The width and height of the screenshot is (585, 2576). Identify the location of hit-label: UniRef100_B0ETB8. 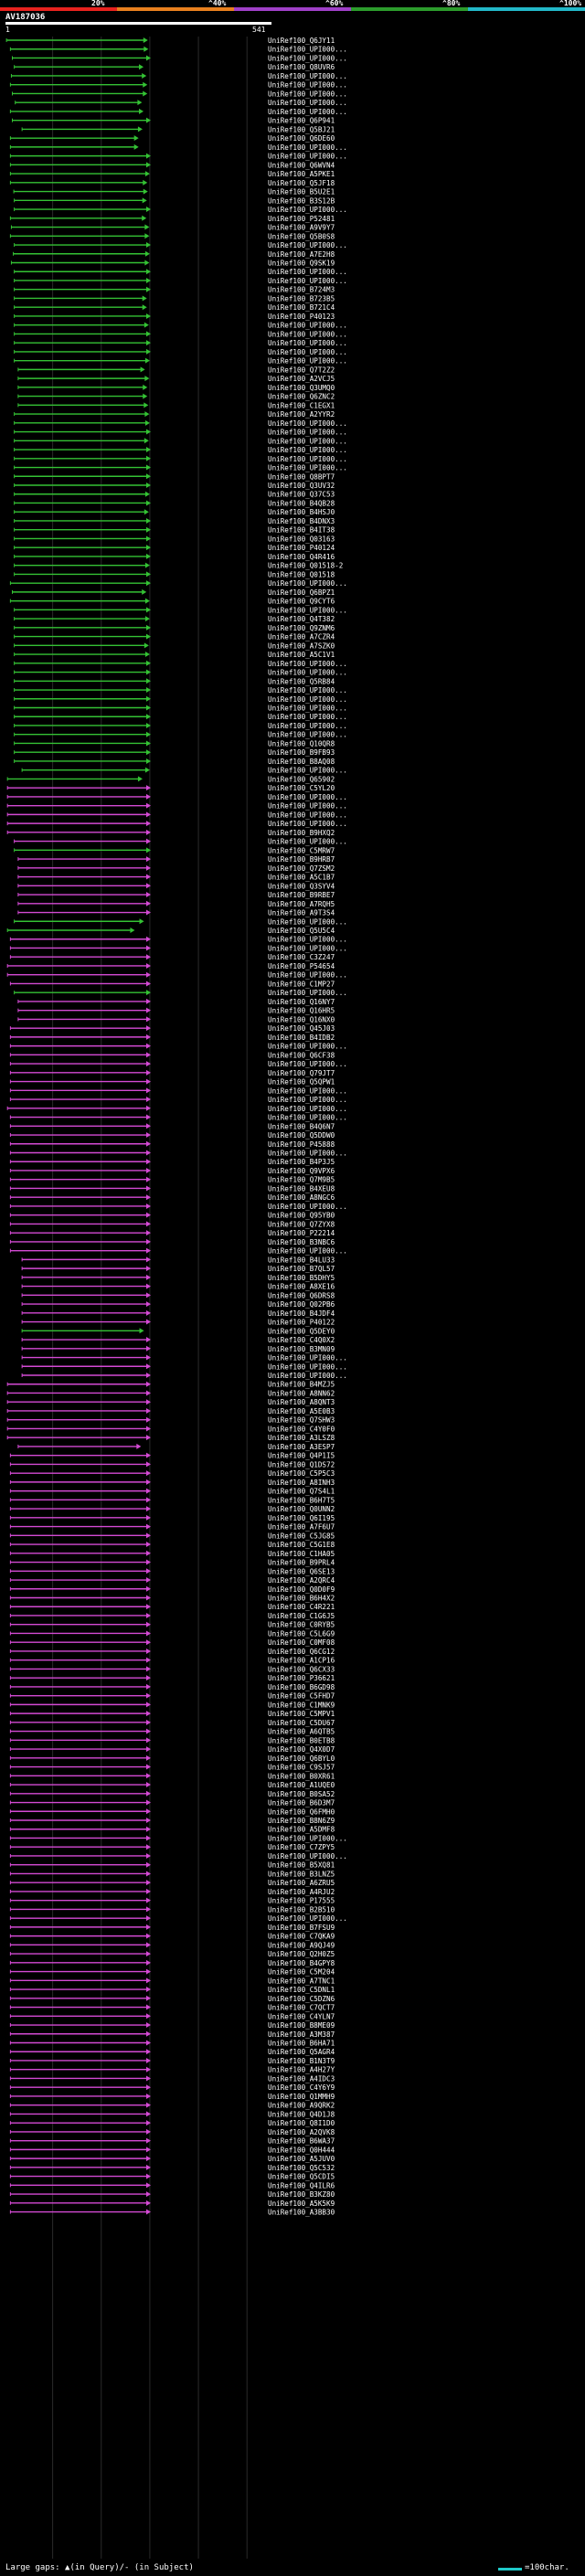
(301, 1740).